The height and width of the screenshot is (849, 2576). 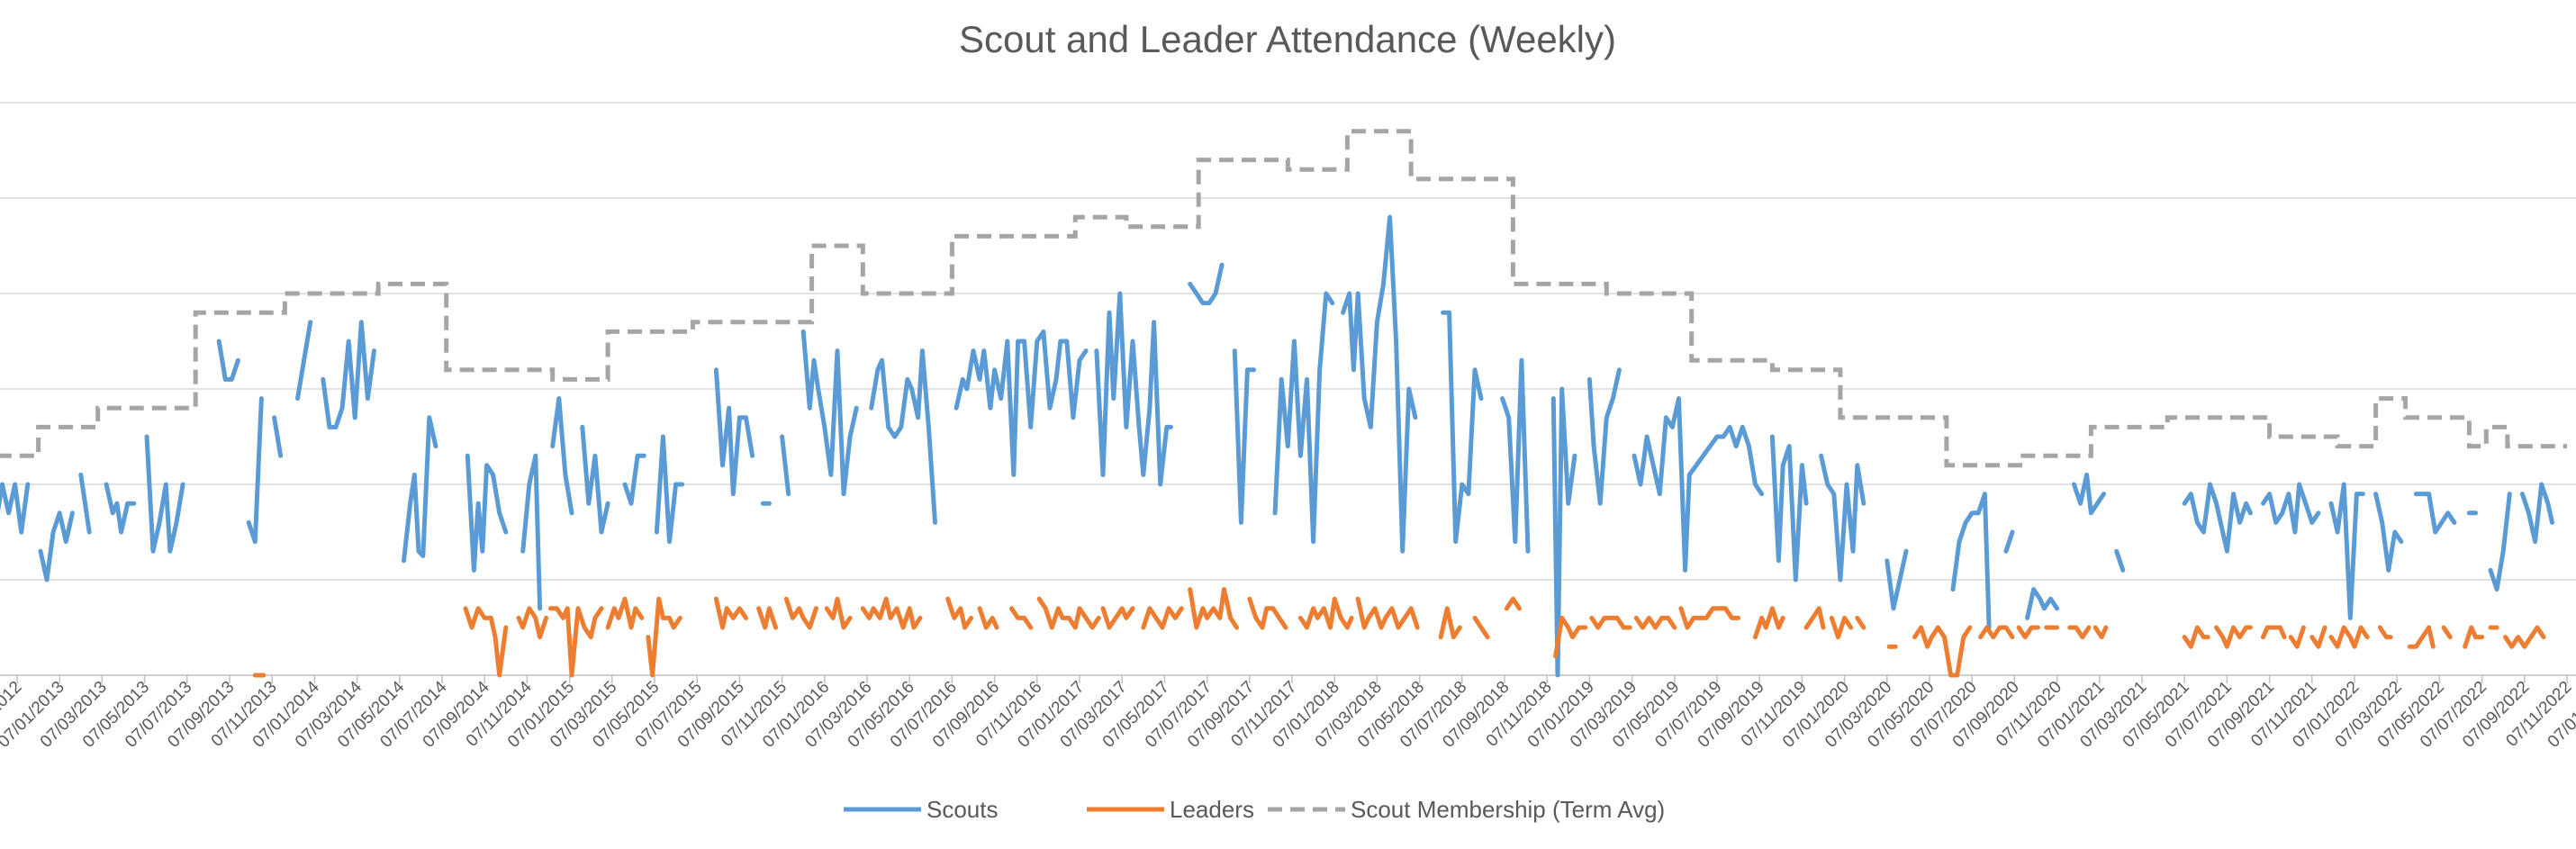 I want to click on chart-title: Scout and Leader Attendance (Weekly), so click(x=1287, y=39).